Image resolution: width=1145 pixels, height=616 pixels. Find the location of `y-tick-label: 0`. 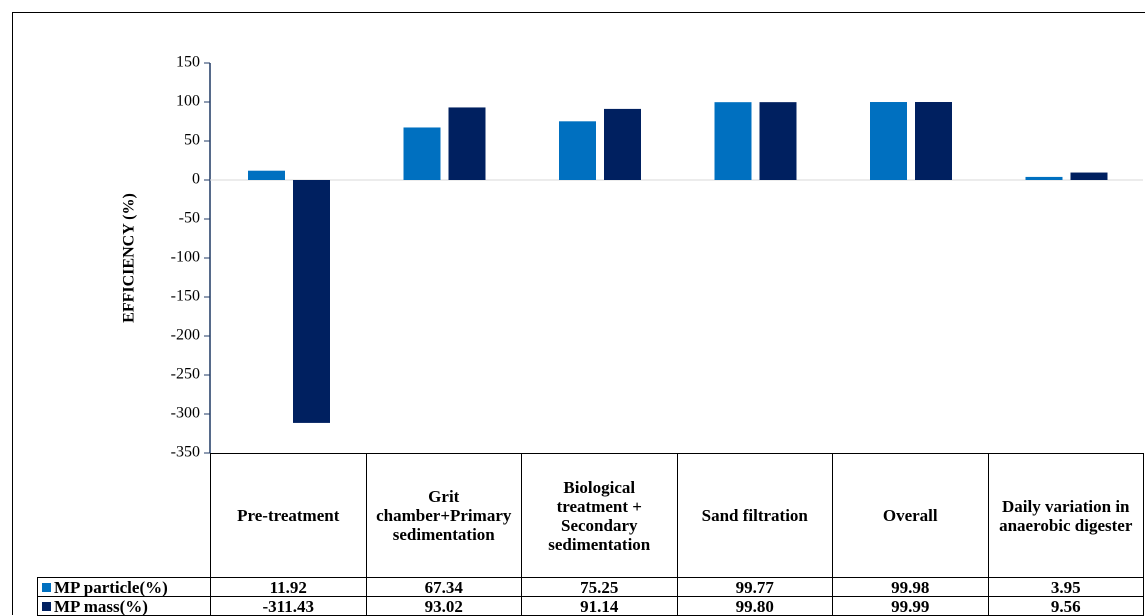

y-tick-label: 0 is located at coordinates (196, 179).